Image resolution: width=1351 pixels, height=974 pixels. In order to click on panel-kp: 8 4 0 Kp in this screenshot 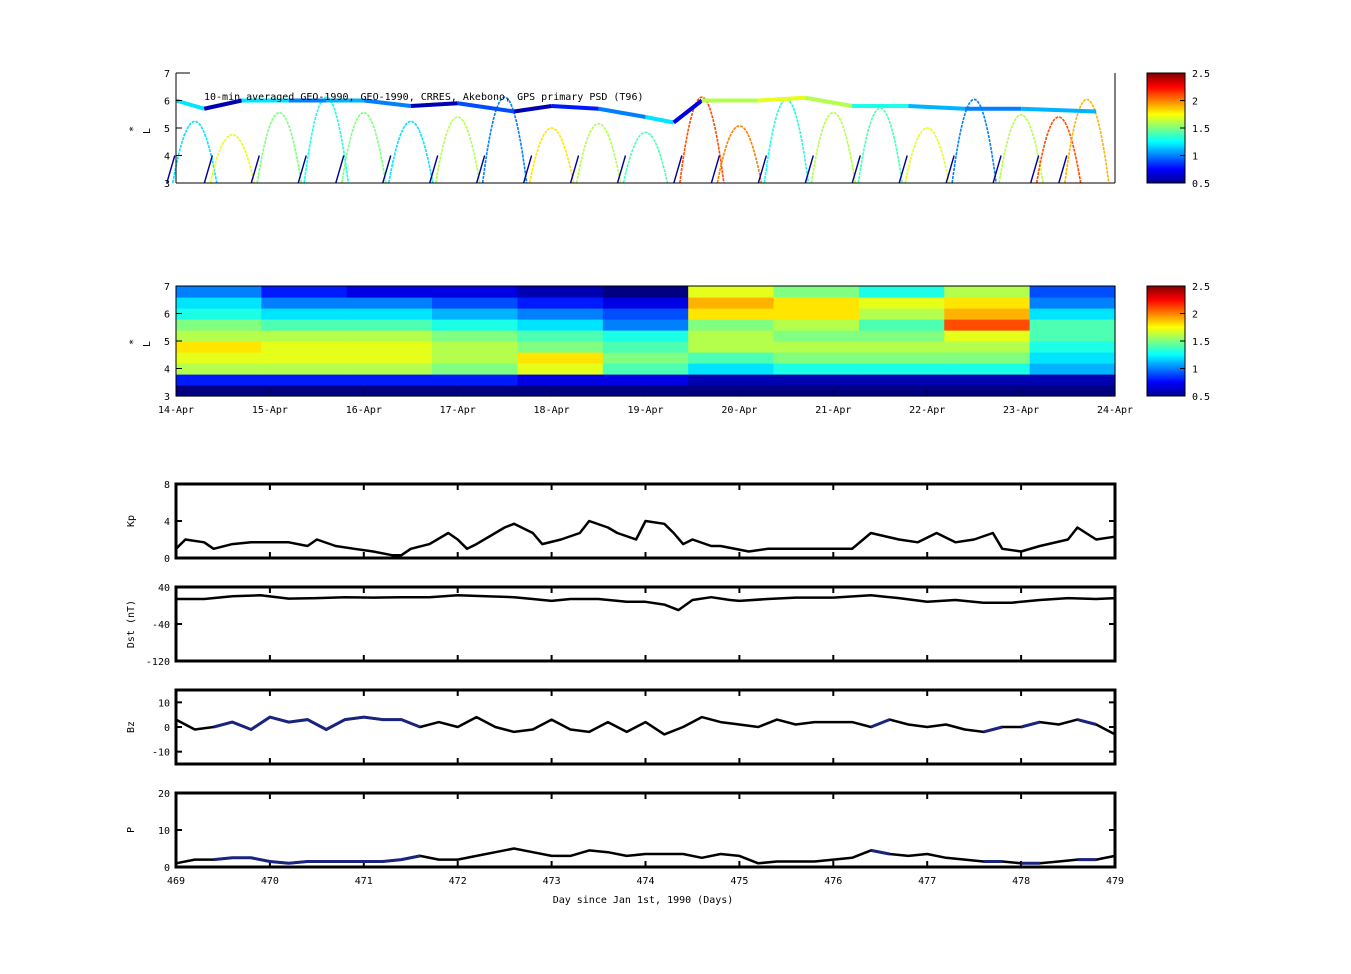, I will do `click(621, 522)`.